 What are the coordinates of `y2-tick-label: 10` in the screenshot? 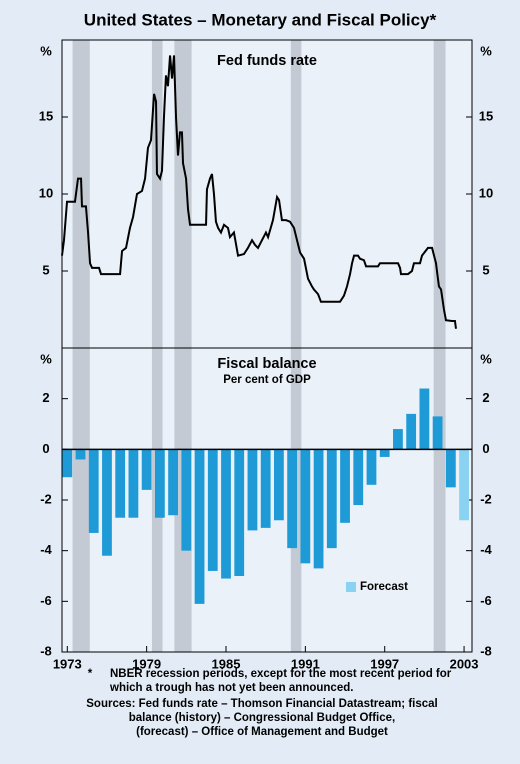 It's located at (486, 192).